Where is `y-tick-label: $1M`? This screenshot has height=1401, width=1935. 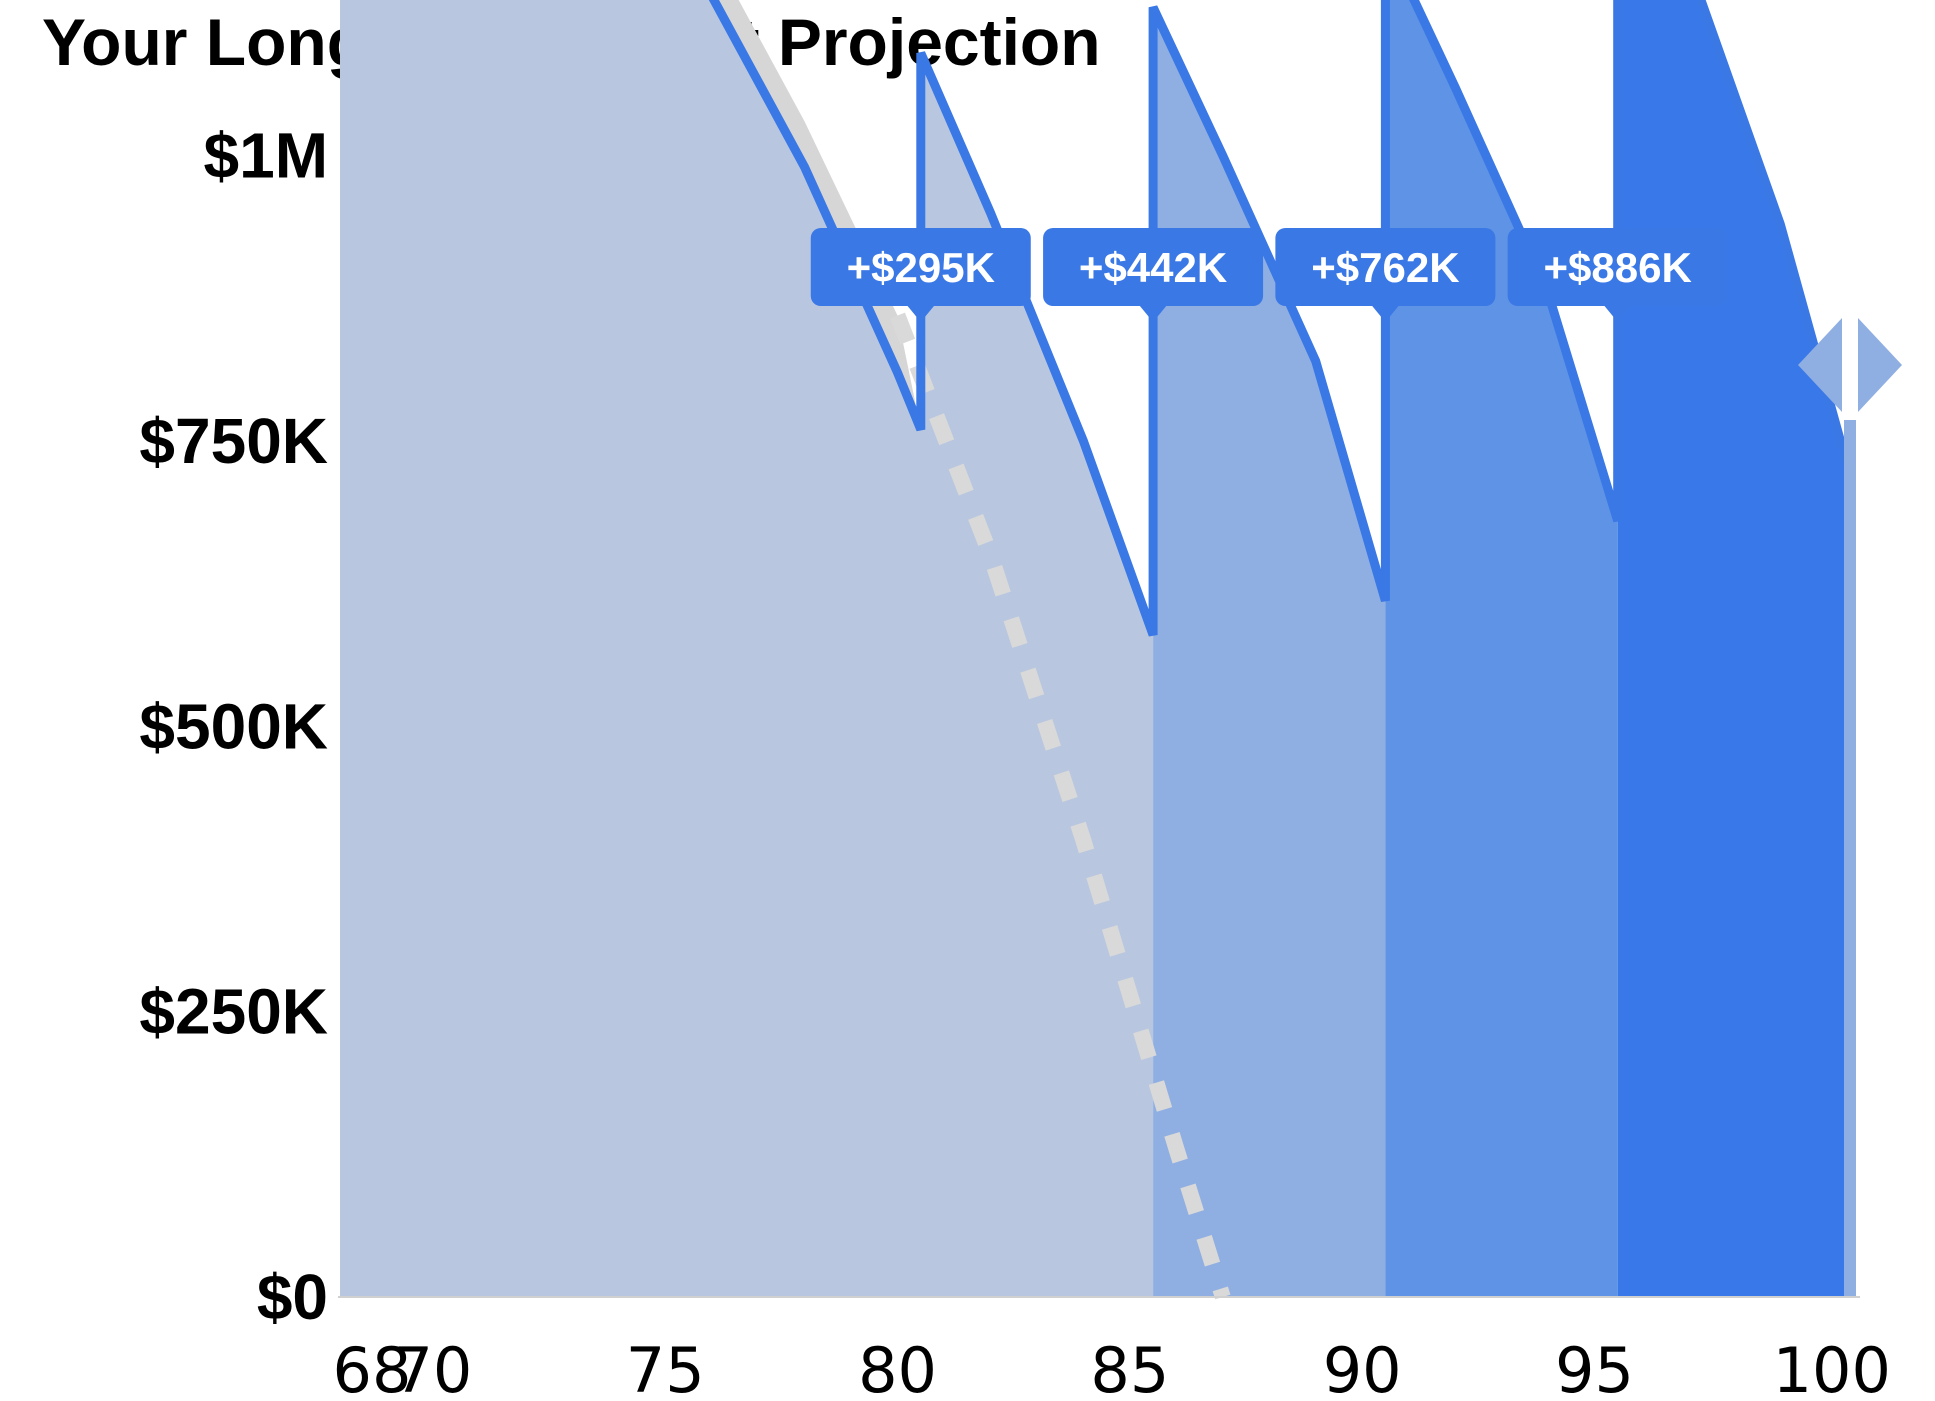
y-tick-label: $1M is located at coordinates (266, 156).